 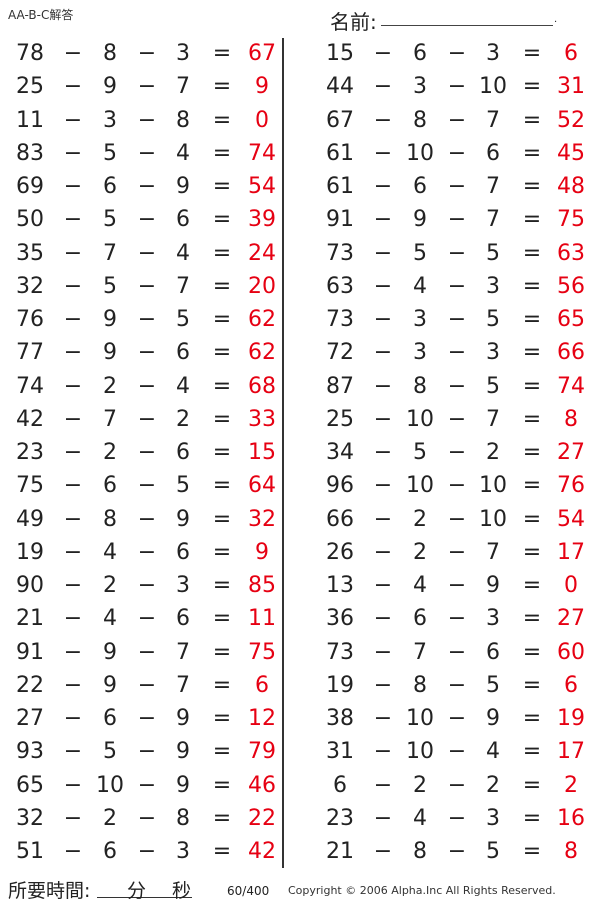 What do you see at coordinates (571, 652) in the screenshot?
I see `answer: 60` at bounding box center [571, 652].